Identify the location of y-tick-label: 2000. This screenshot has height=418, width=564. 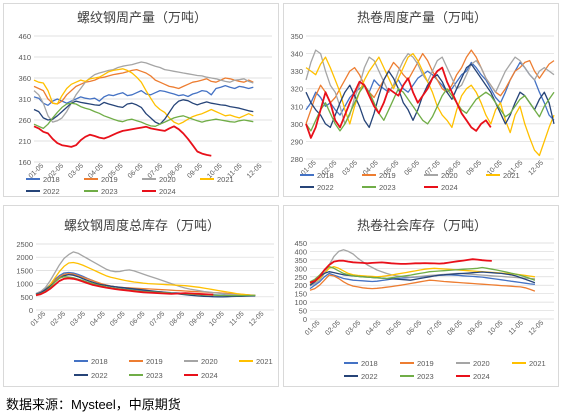
(24, 257).